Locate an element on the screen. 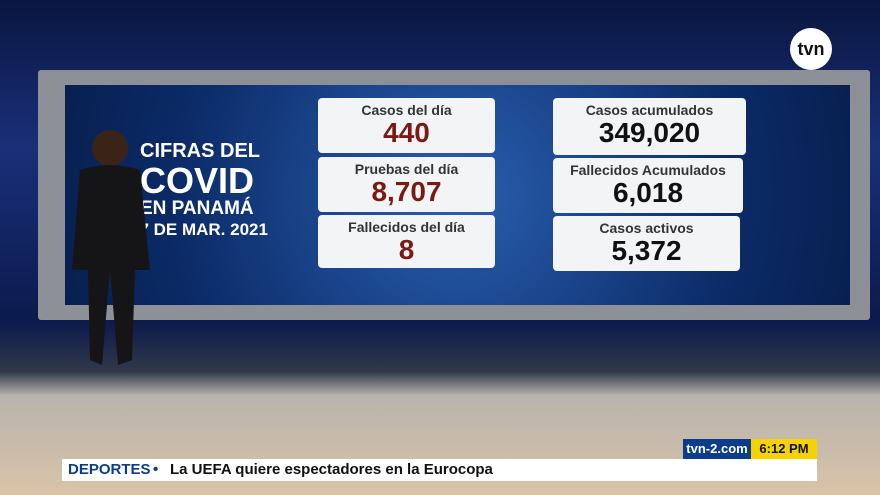 This screenshot has height=495, width=880. stat-value: 349,020 is located at coordinates (649, 132).